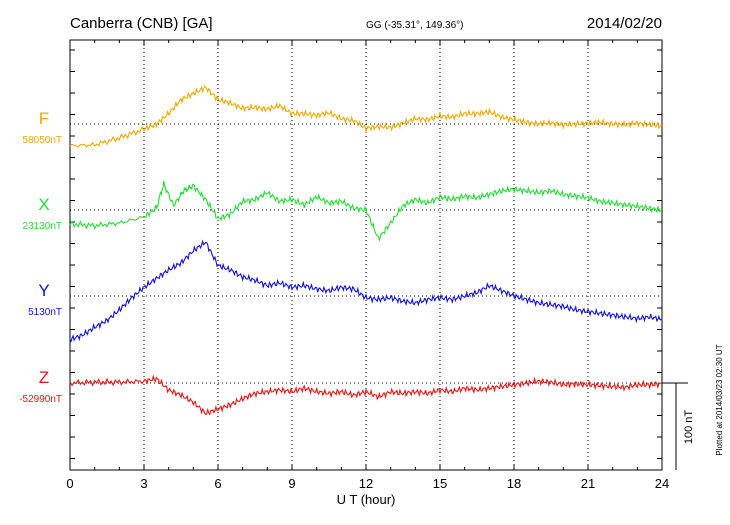  Describe the element at coordinates (43, 290) in the screenshot. I see `series-name-y: Y` at that location.